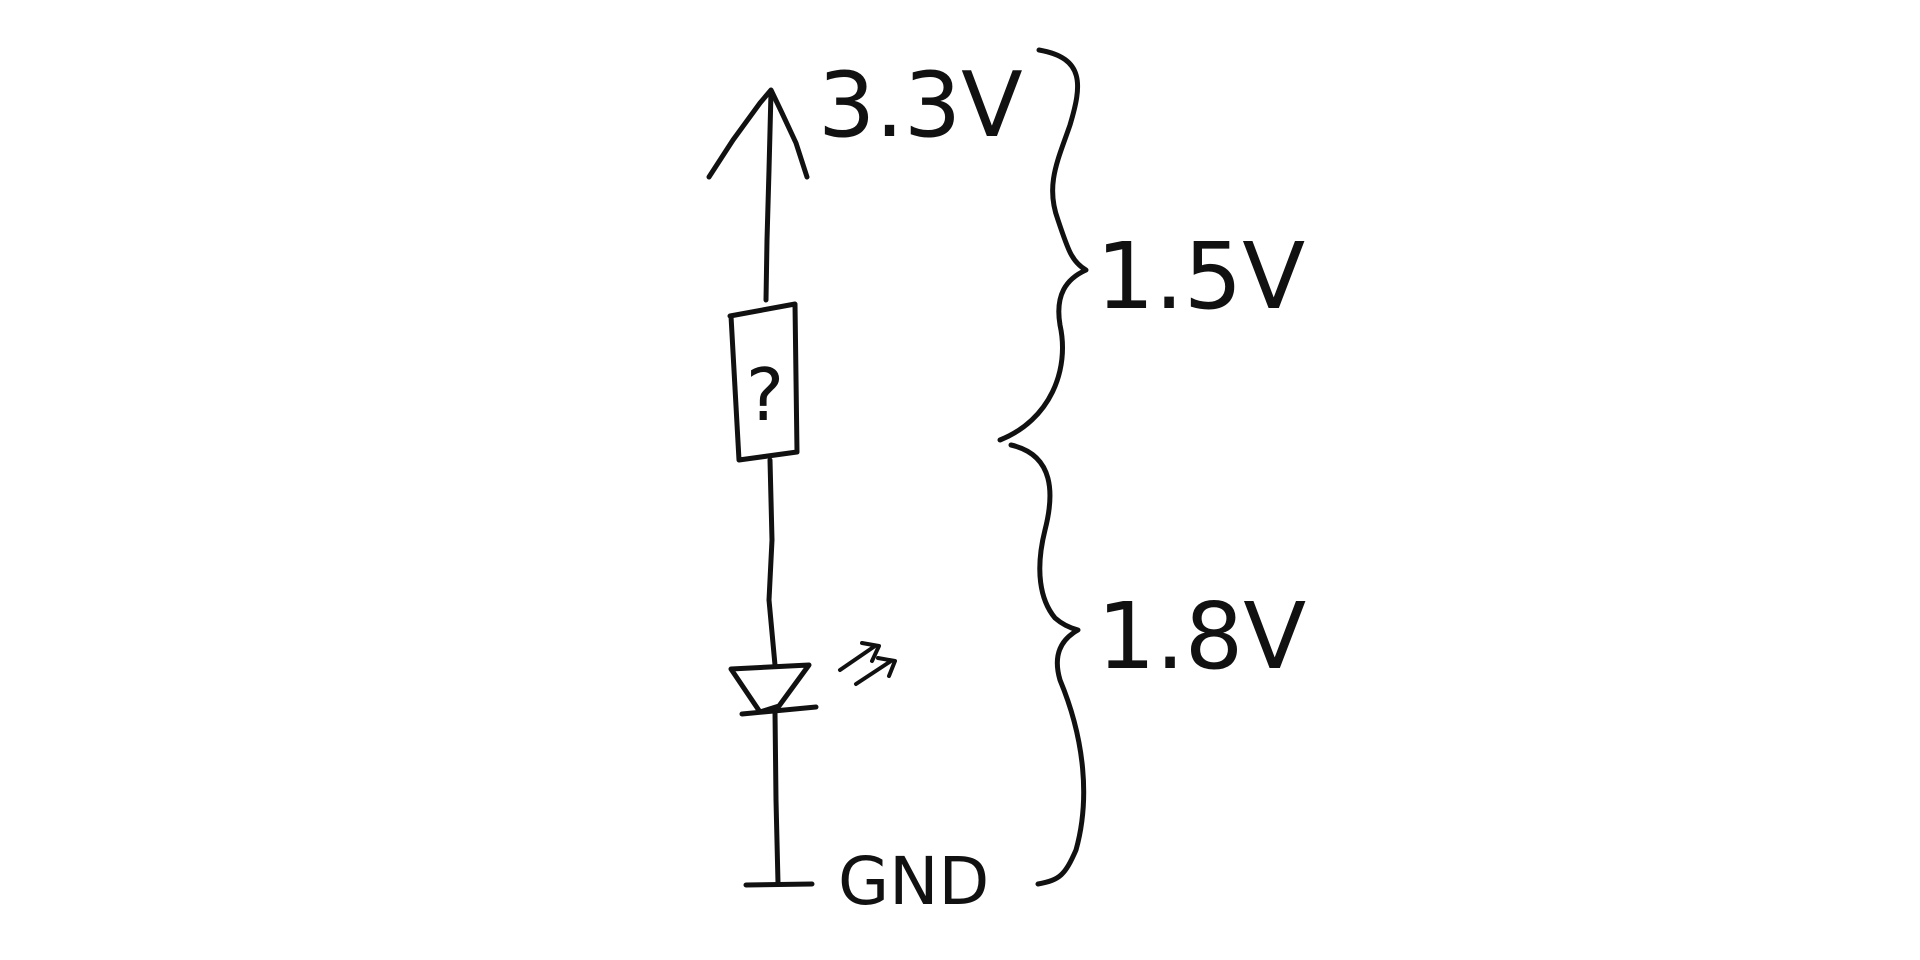  What do you see at coordinates (1043, 245) in the screenshot?
I see `upper-voltage-brace` at bounding box center [1043, 245].